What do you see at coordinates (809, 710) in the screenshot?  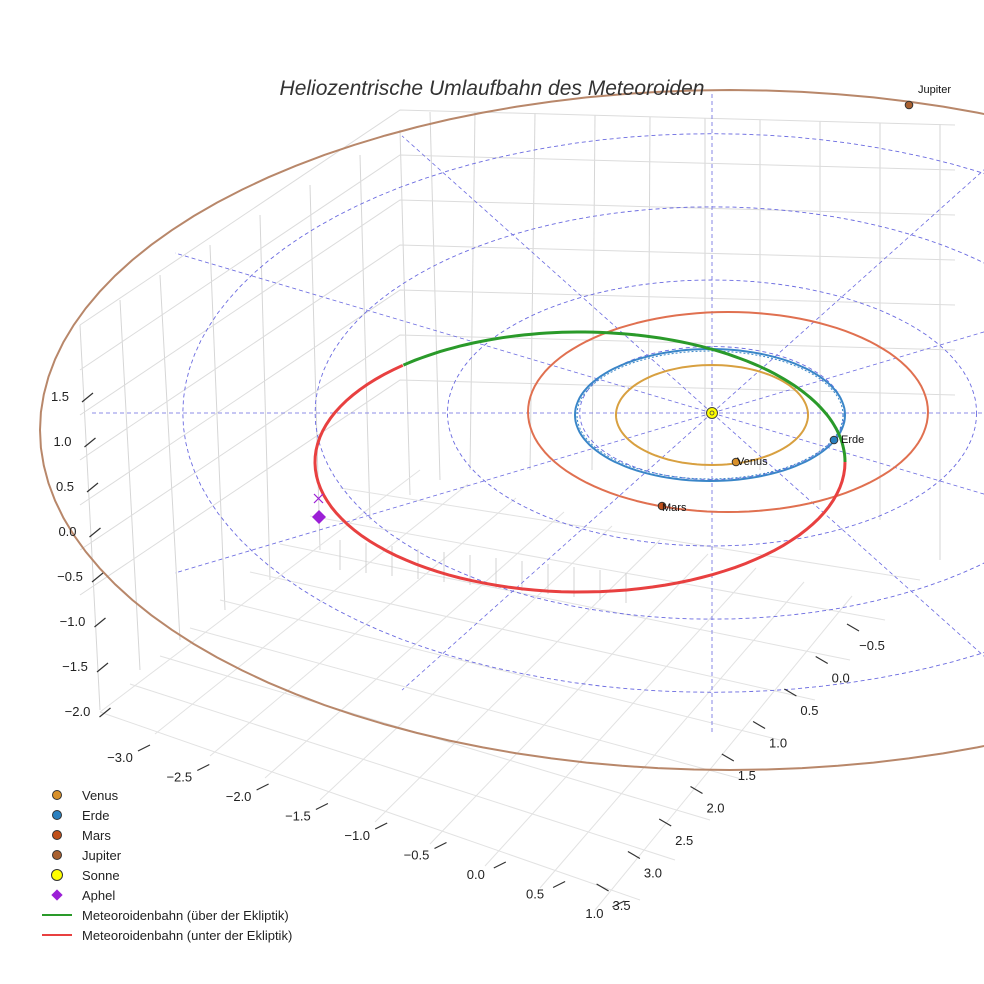 I see `y-tick-label: 0.5` at bounding box center [809, 710].